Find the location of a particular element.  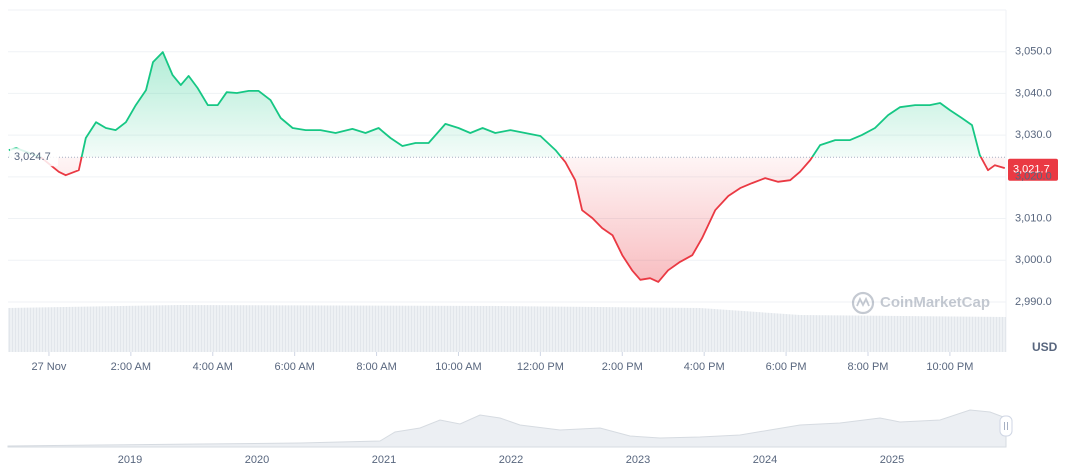

navigator-year: 2021 is located at coordinates (384, 460).